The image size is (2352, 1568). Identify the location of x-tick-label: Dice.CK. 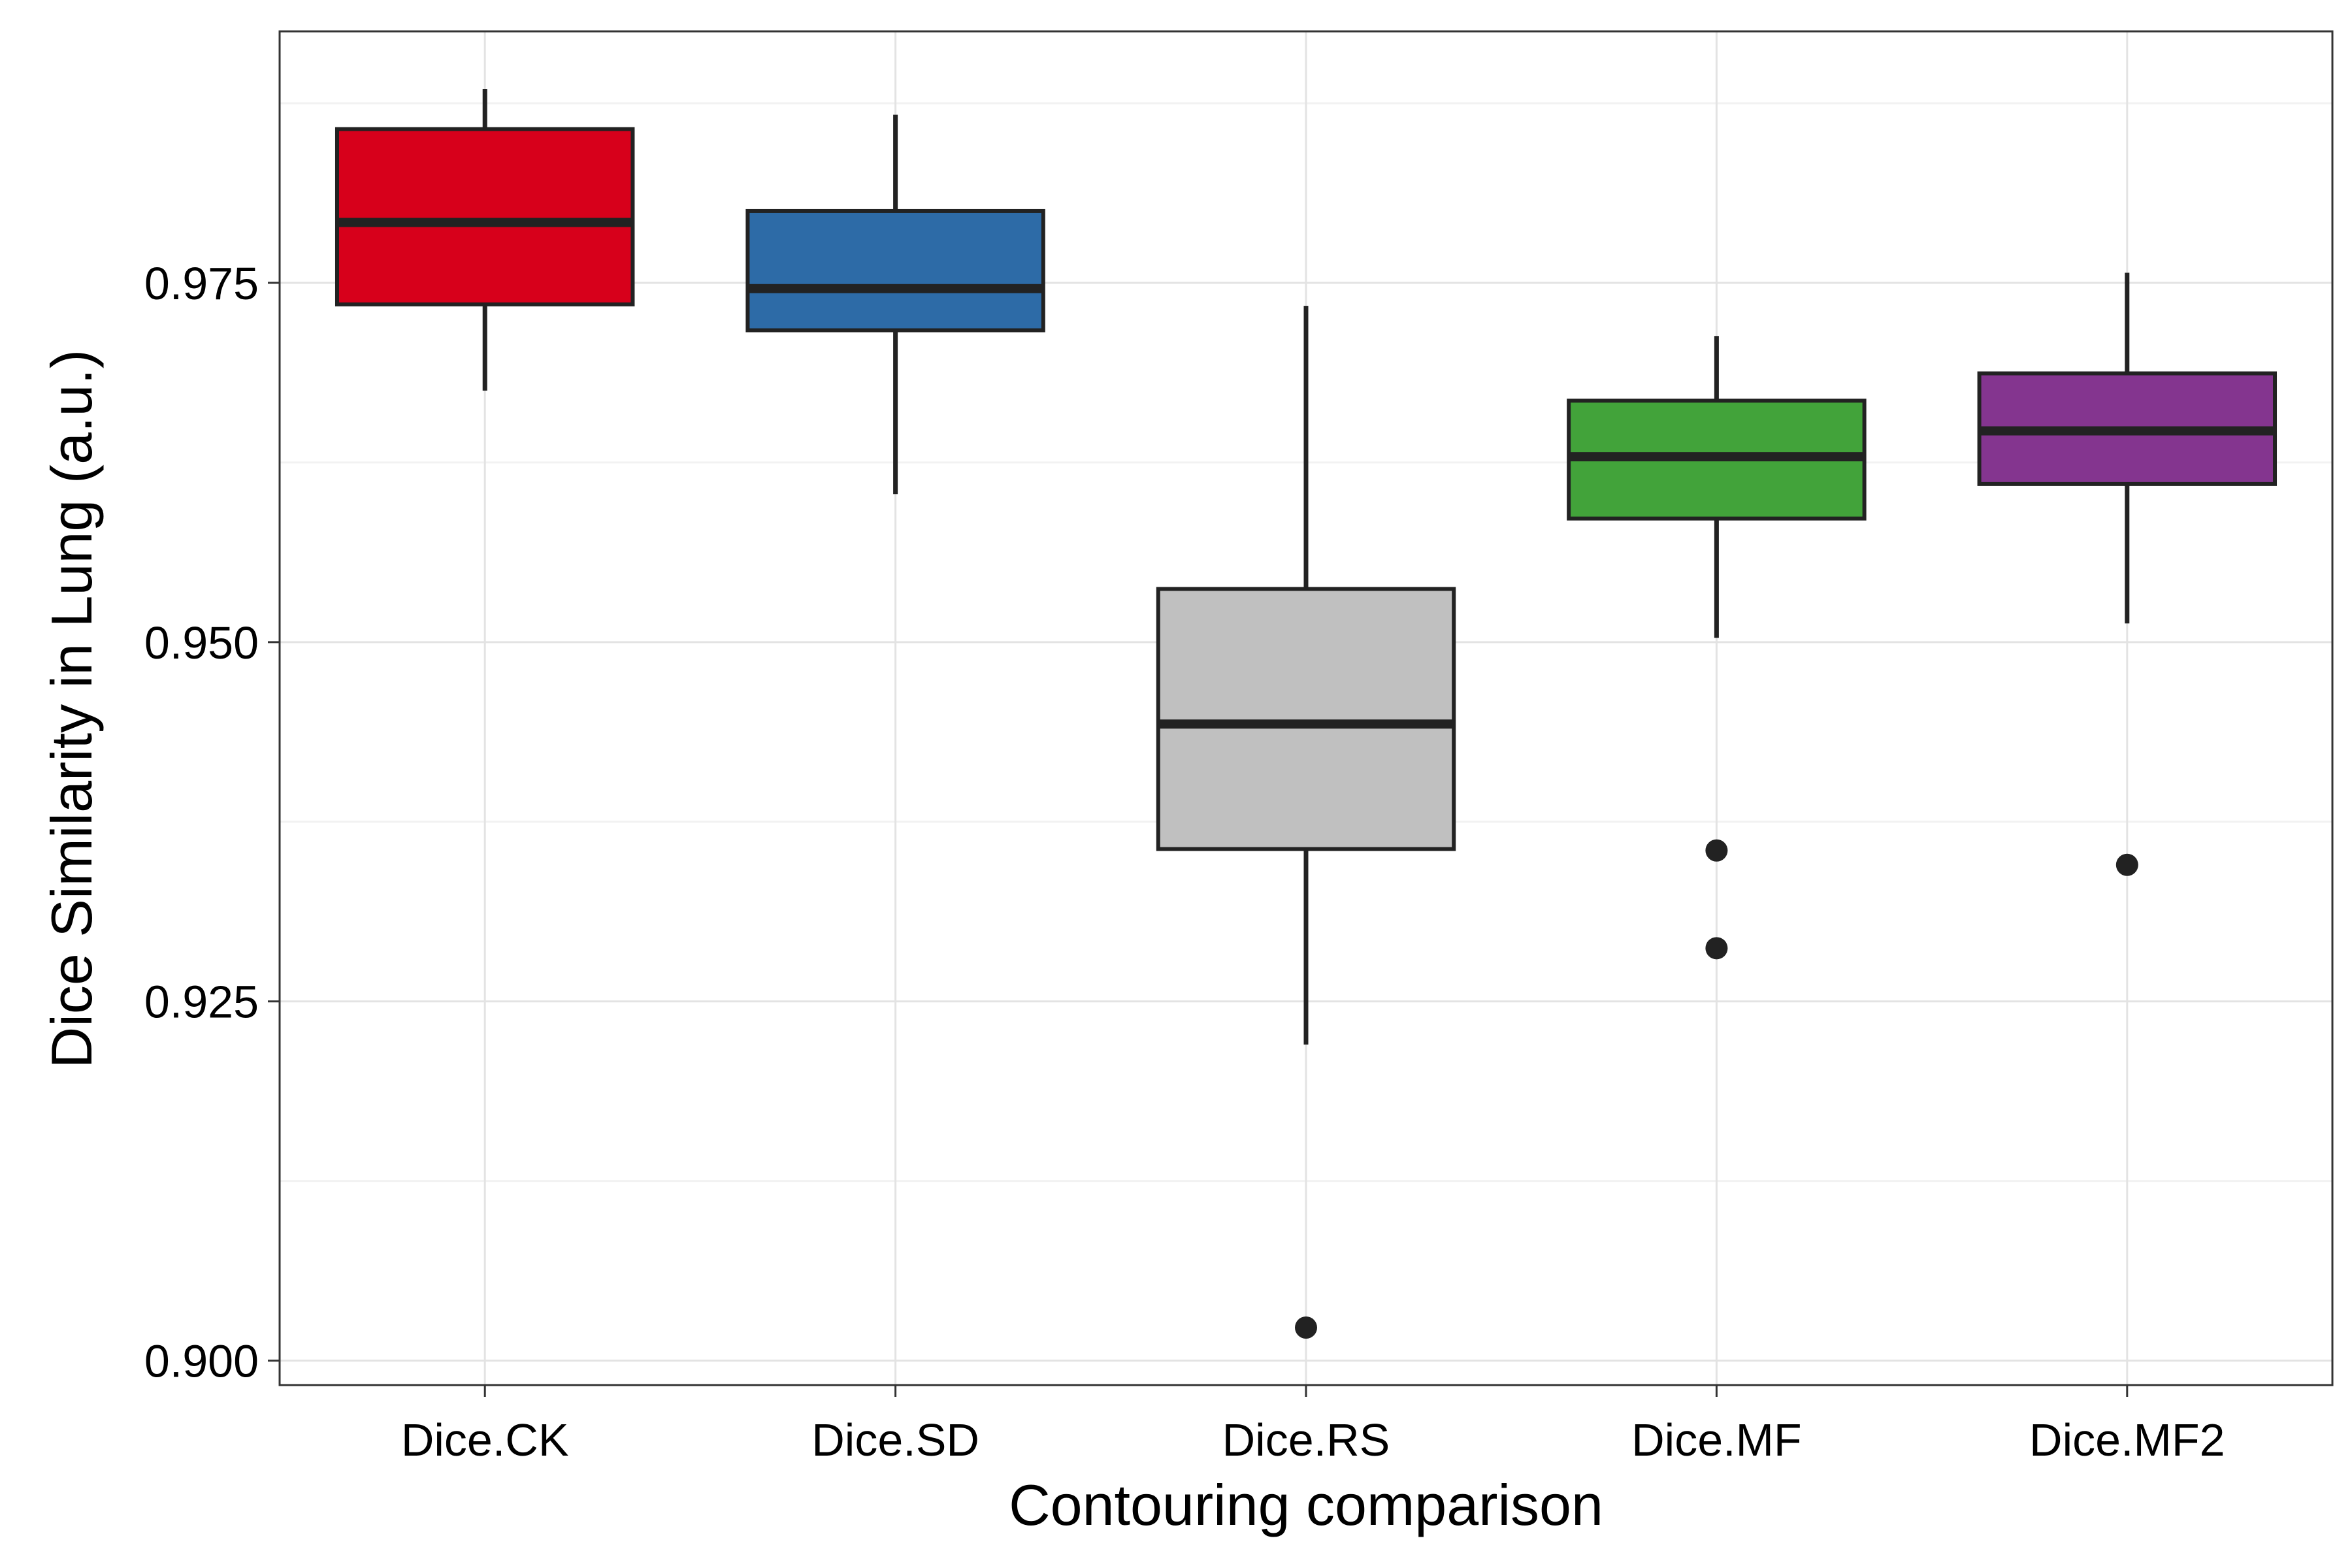
(485, 1439).